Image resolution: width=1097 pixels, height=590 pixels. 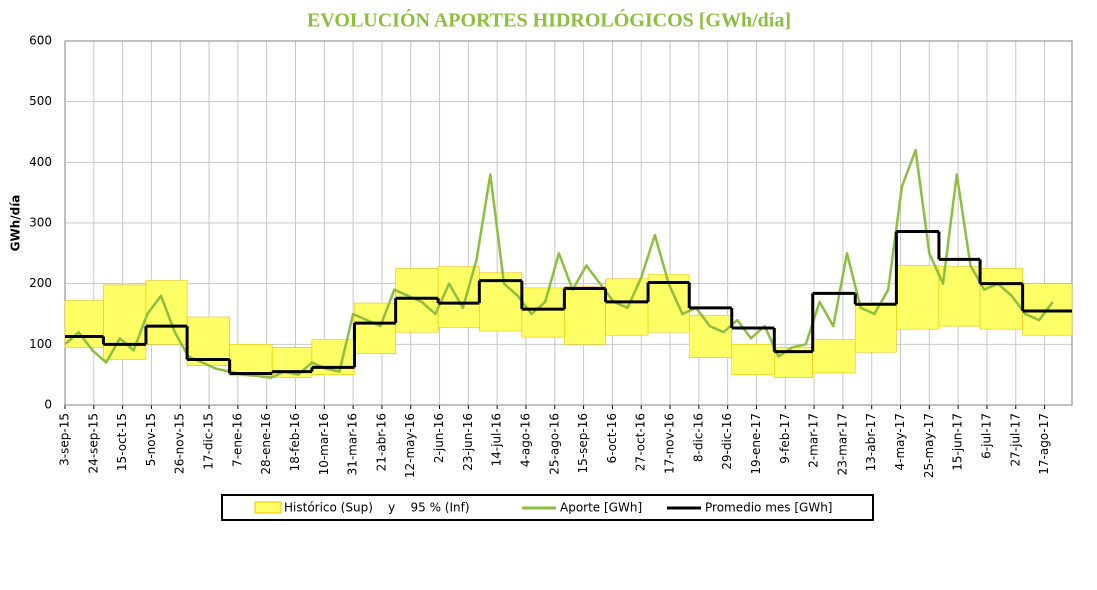 What do you see at coordinates (641, 442) in the screenshot?
I see `x-tick-label: 27-oct-16` at bounding box center [641, 442].